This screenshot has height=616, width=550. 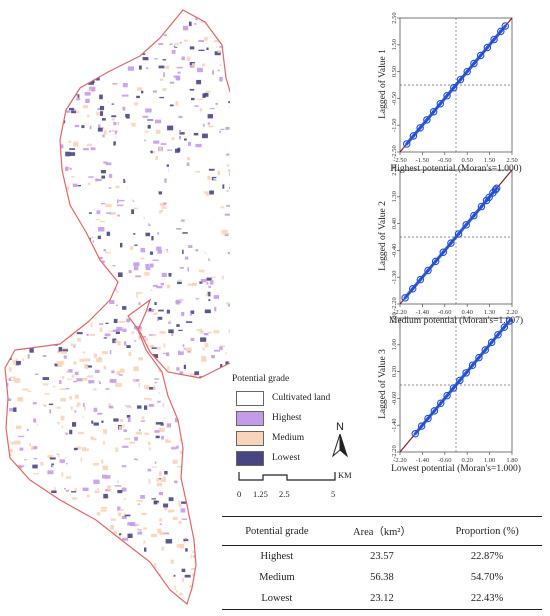 I want to click on scale-unit: KM, so click(x=345, y=475).